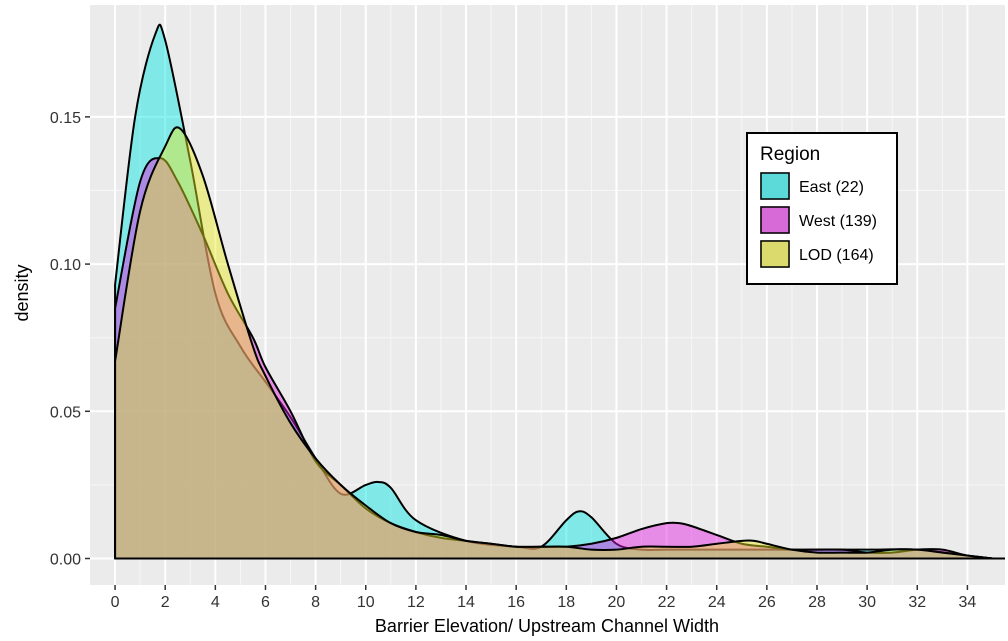 The image size is (1008, 641). What do you see at coordinates (767, 602) in the screenshot?
I see `x-tick-label: 26` at bounding box center [767, 602].